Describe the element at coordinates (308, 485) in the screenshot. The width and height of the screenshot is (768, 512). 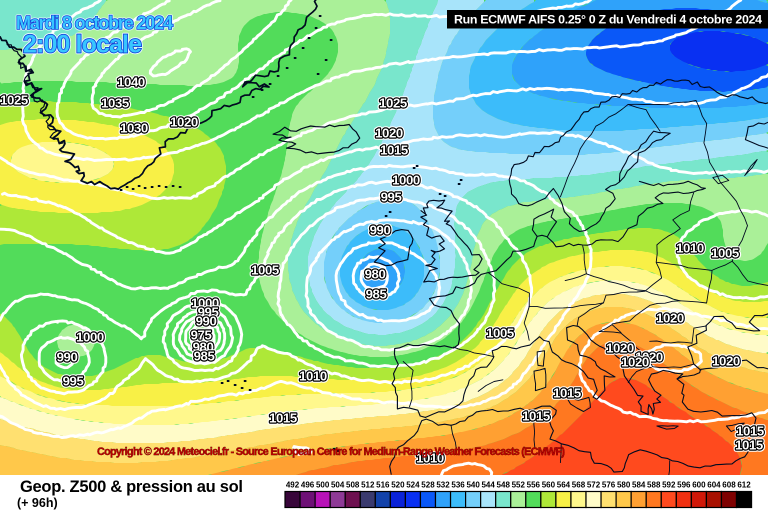
I see `svg-text: 496` at that location.